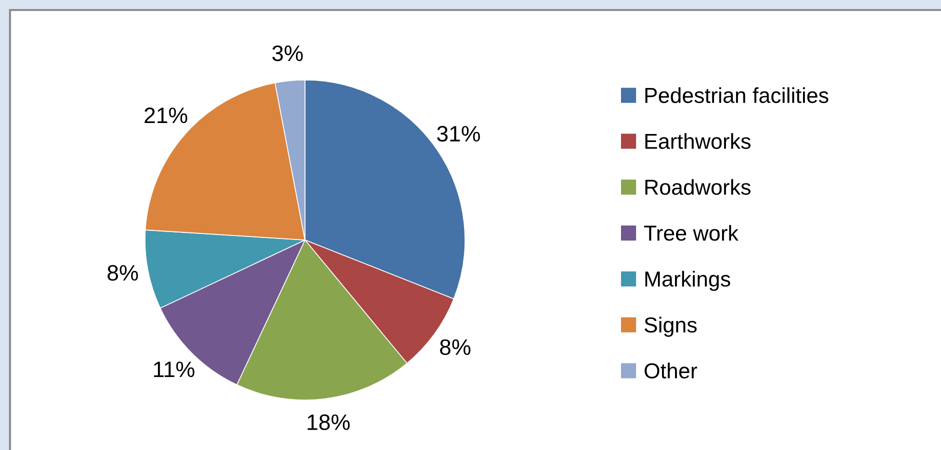  I want to click on data-label: 18%, so click(329, 422).